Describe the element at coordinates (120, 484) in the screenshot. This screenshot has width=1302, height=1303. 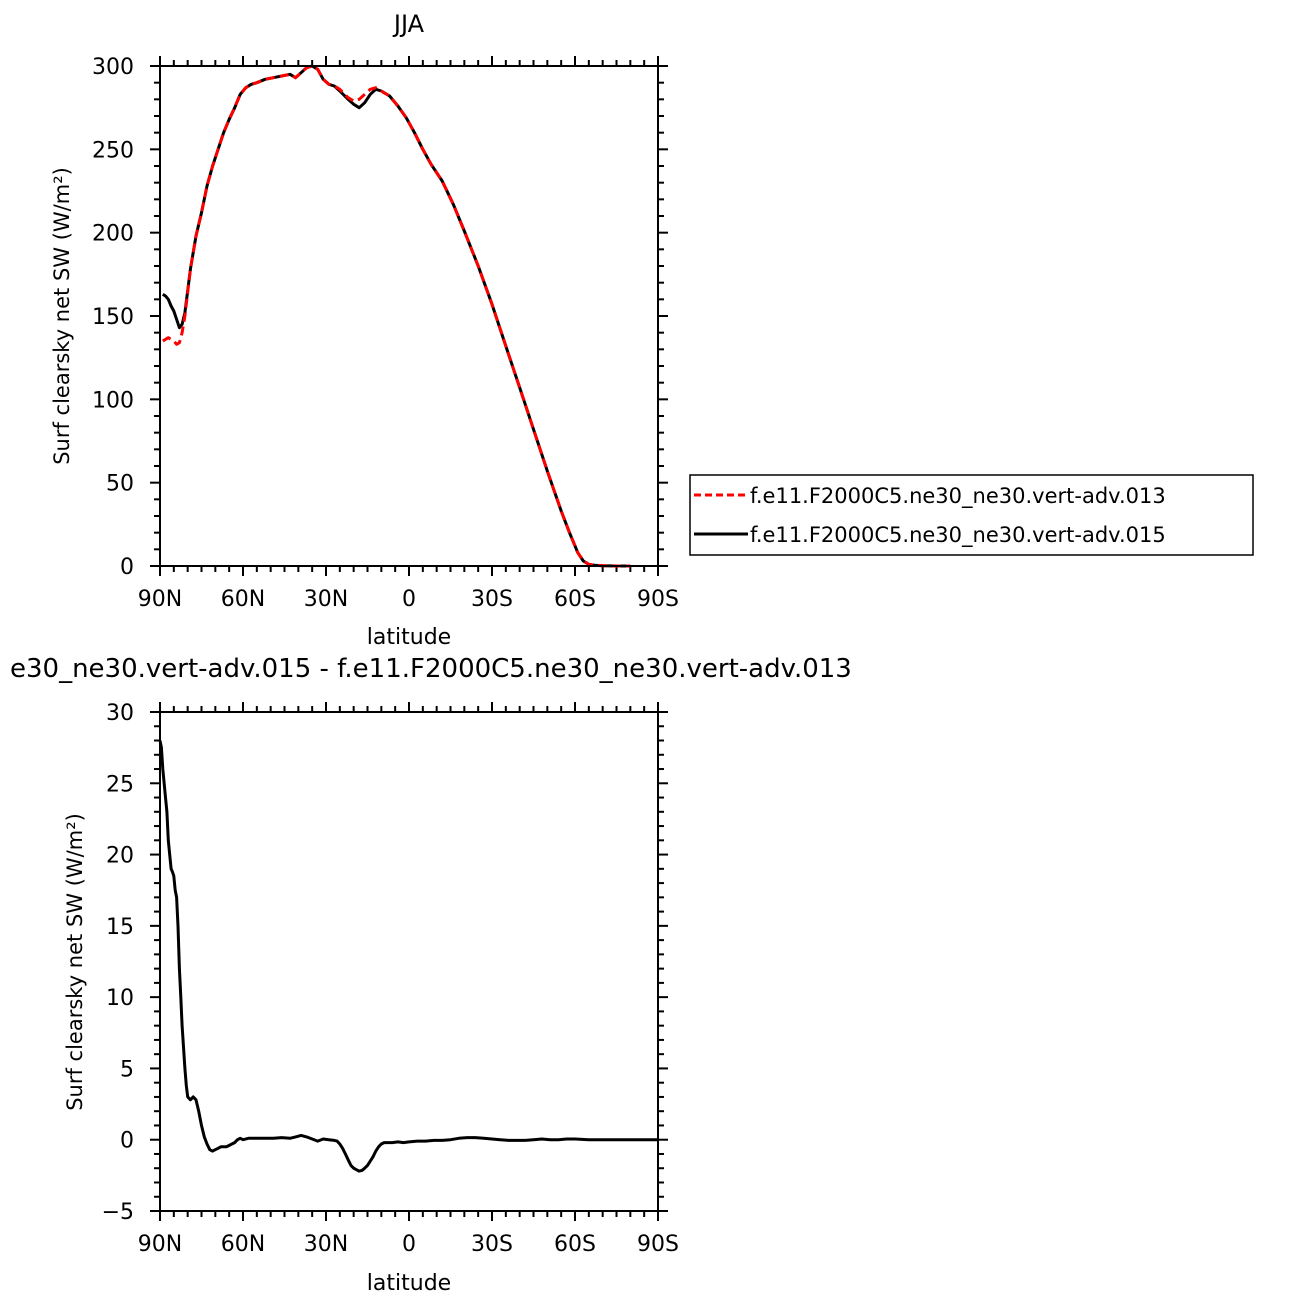
I see `y-tick-label: 50` at that location.